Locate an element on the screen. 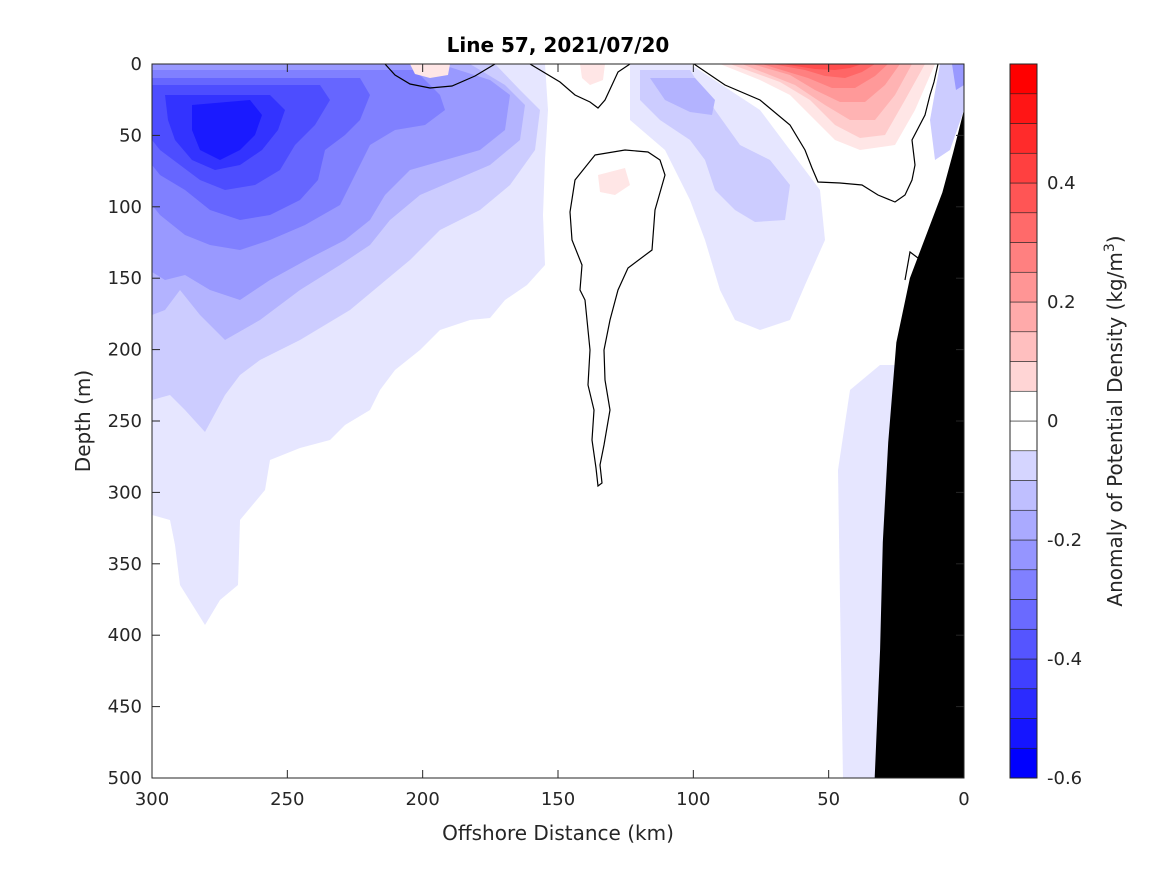 Image resolution: width=1167 pixels, height=875 pixels. y-tick-label: 300 is located at coordinates (125, 492).